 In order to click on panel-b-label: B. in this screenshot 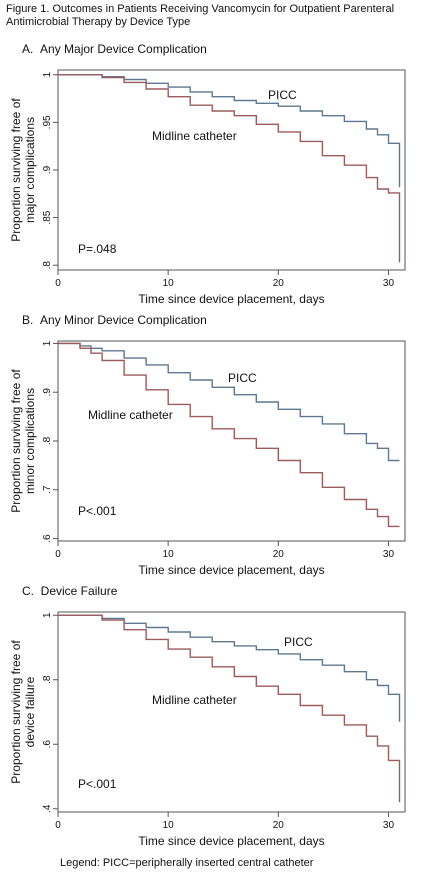, I will do `click(28, 320)`.